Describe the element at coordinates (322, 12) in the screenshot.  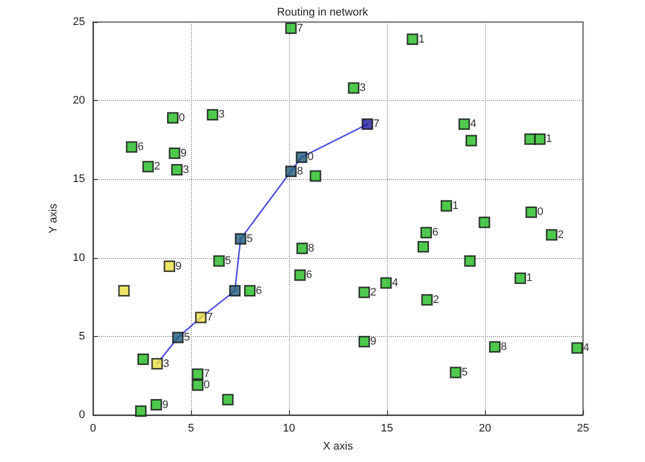
I see `chart-title: Routing in network` at that location.